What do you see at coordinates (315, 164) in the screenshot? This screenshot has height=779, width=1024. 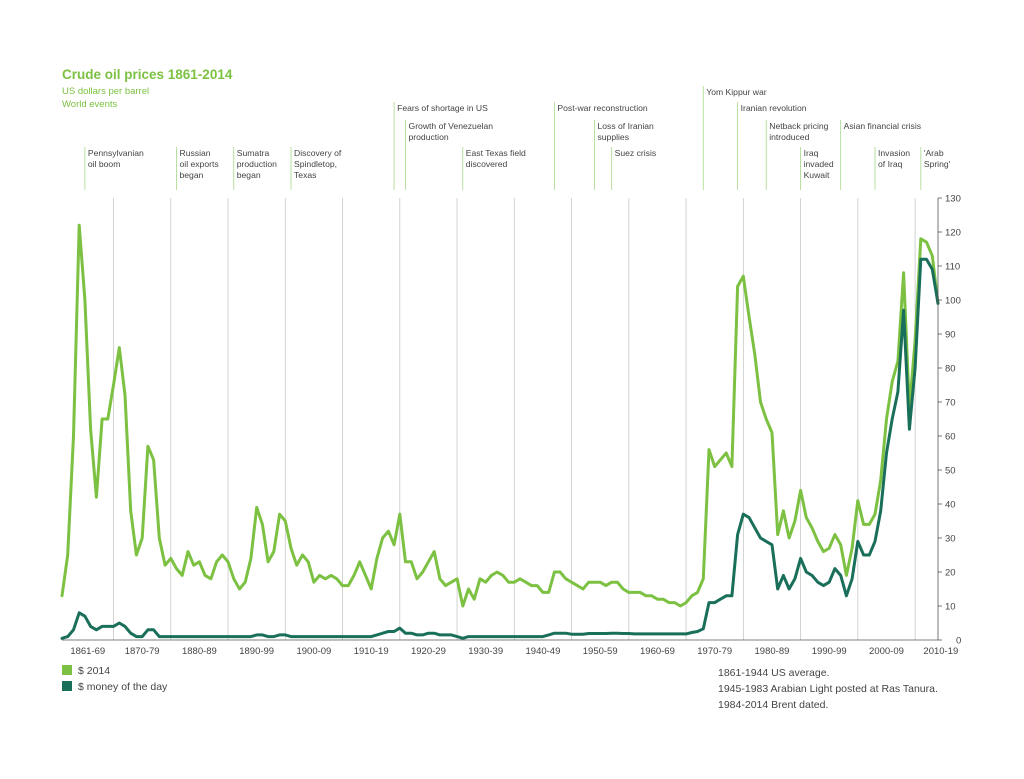 I see `event-label: Spindletop,` at bounding box center [315, 164].